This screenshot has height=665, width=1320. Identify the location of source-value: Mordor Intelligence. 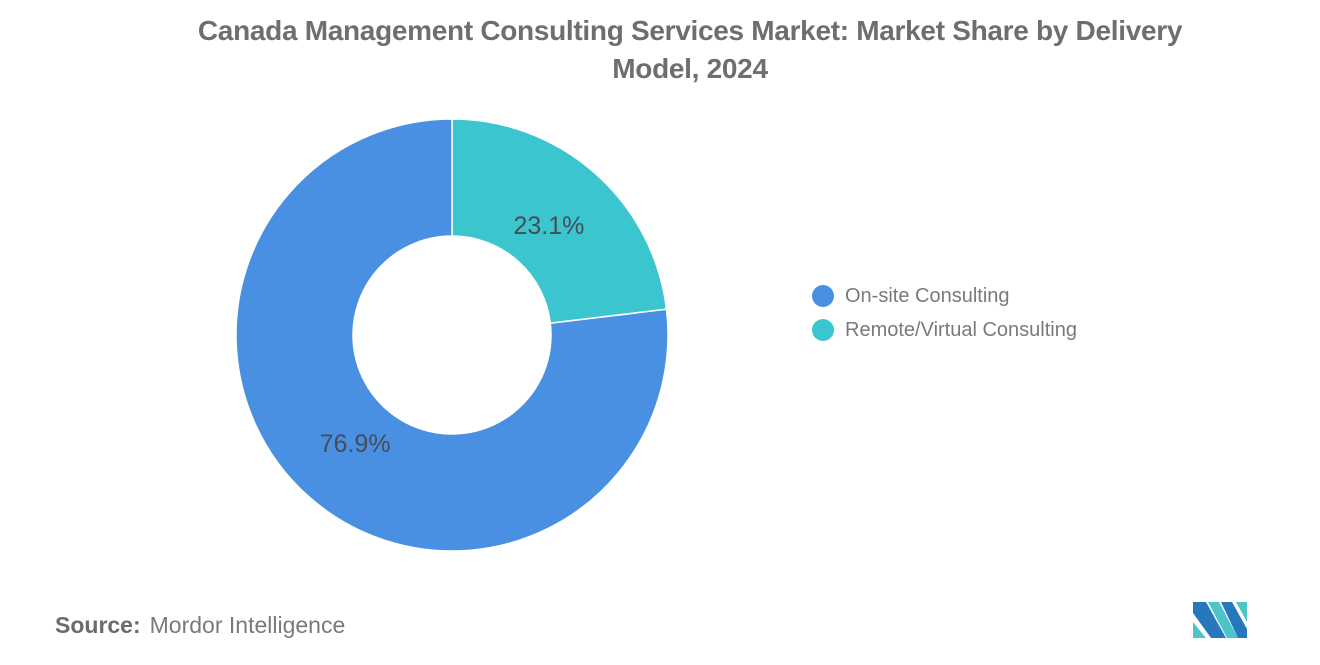
(247, 625).